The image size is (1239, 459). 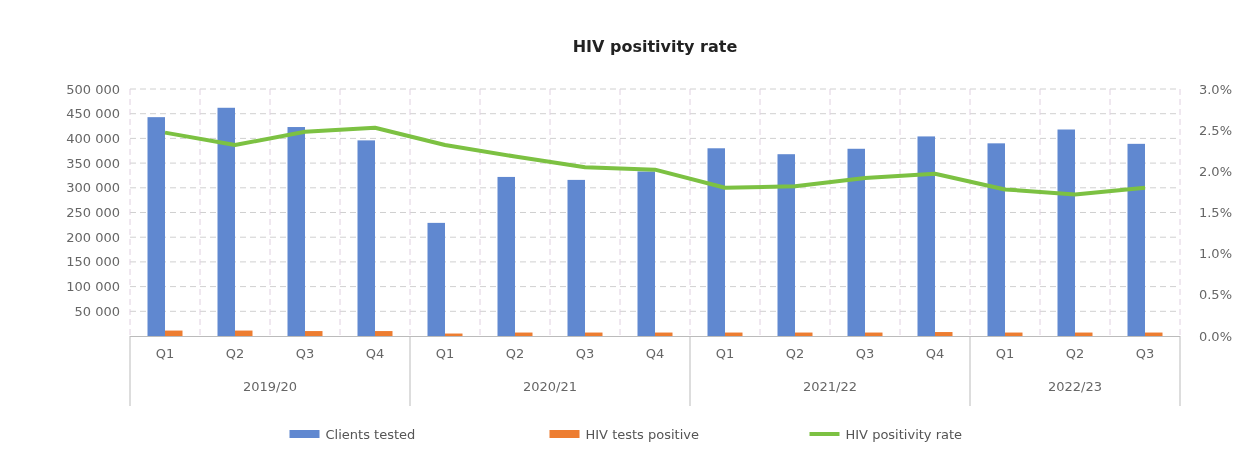 What do you see at coordinates (370, 434) in the screenshot?
I see `legend-label: Clients tested` at bounding box center [370, 434].